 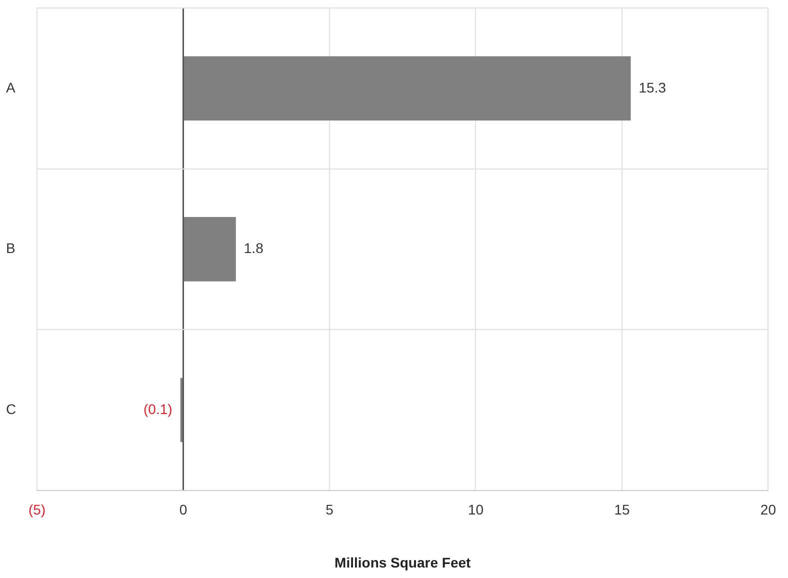 I want to click on x-tick-label: 5, so click(x=330, y=510).